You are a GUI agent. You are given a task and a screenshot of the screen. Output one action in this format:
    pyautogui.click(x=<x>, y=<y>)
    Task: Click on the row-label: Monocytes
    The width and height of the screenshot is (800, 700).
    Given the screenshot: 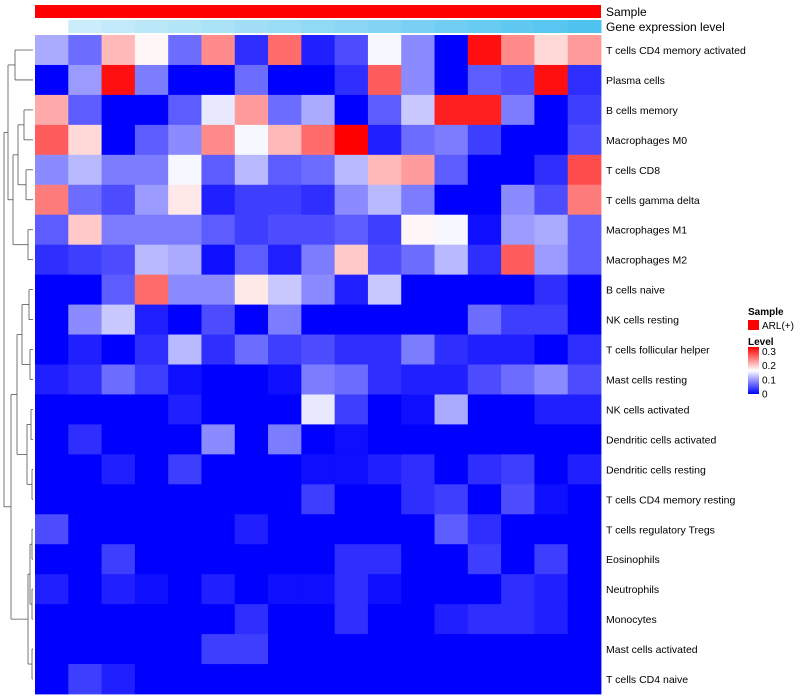 What is the action you would take?
    pyautogui.click(x=631, y=620)
    